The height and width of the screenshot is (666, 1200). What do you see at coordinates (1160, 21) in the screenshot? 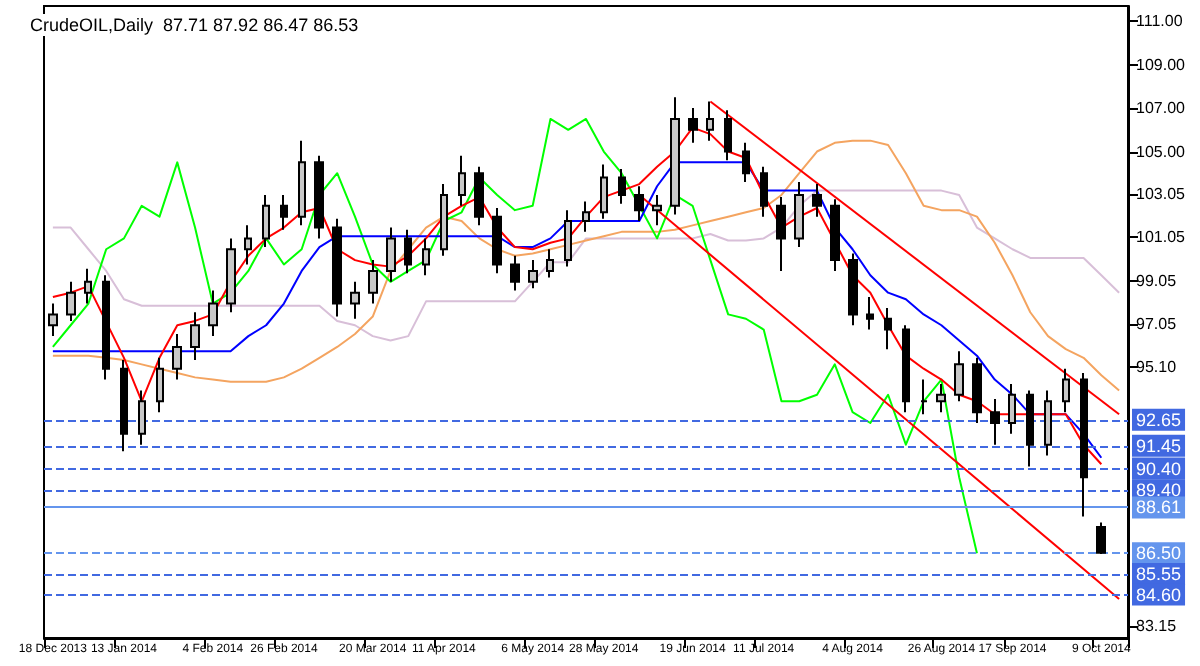
I see `y-tick-label: 111.00` at bounding box center [1160, 21].